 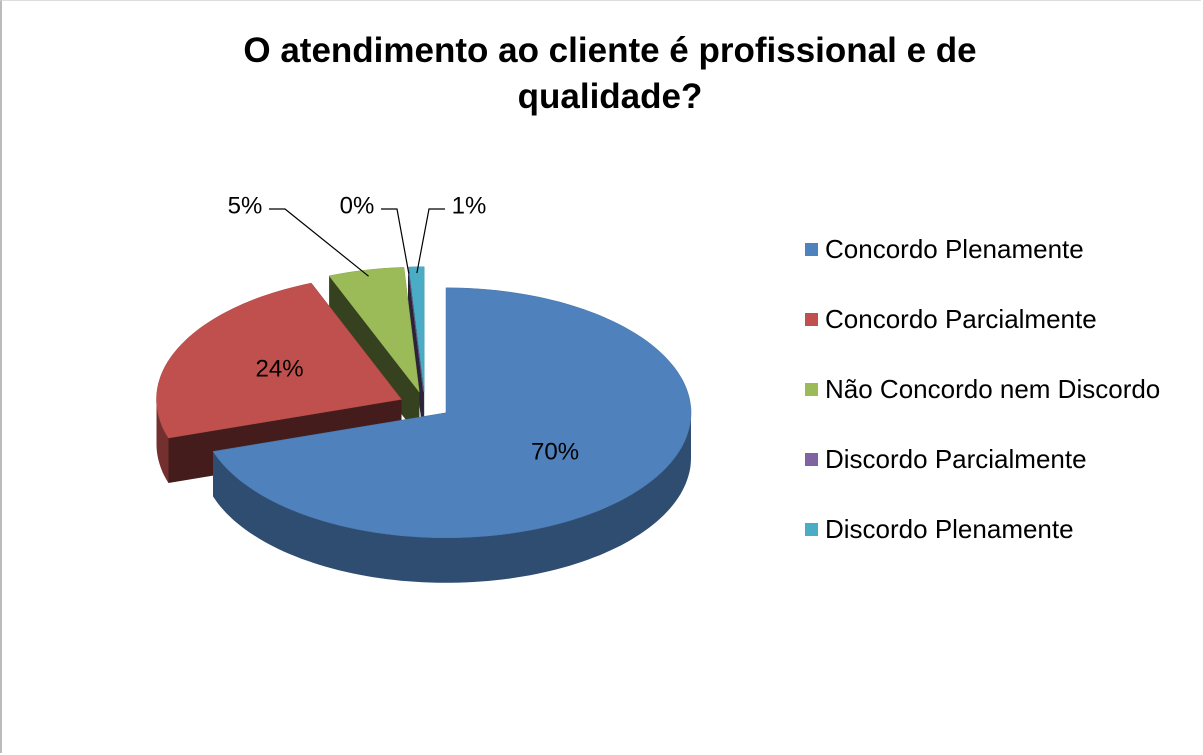 I want to click on legend-item: Concordo Plenamente, so click(x=1000, y=249).